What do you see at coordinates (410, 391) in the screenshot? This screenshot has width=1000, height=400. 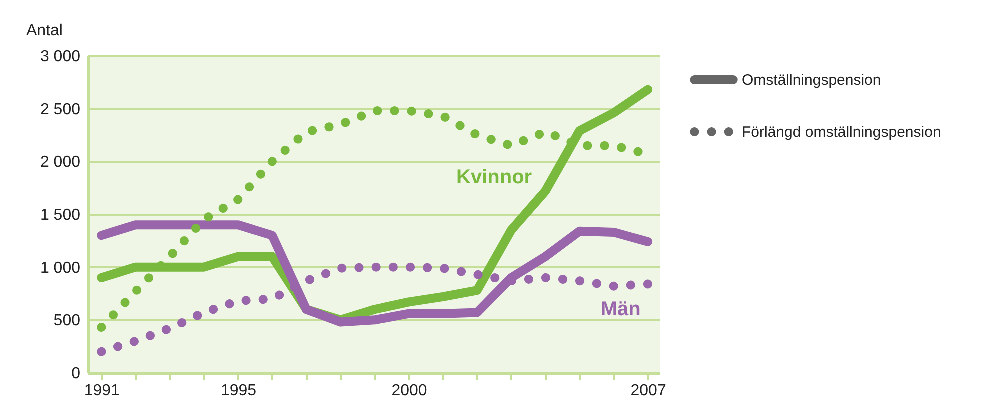 I see `x-tick-label: 2000` at bounding box center [410, 391].